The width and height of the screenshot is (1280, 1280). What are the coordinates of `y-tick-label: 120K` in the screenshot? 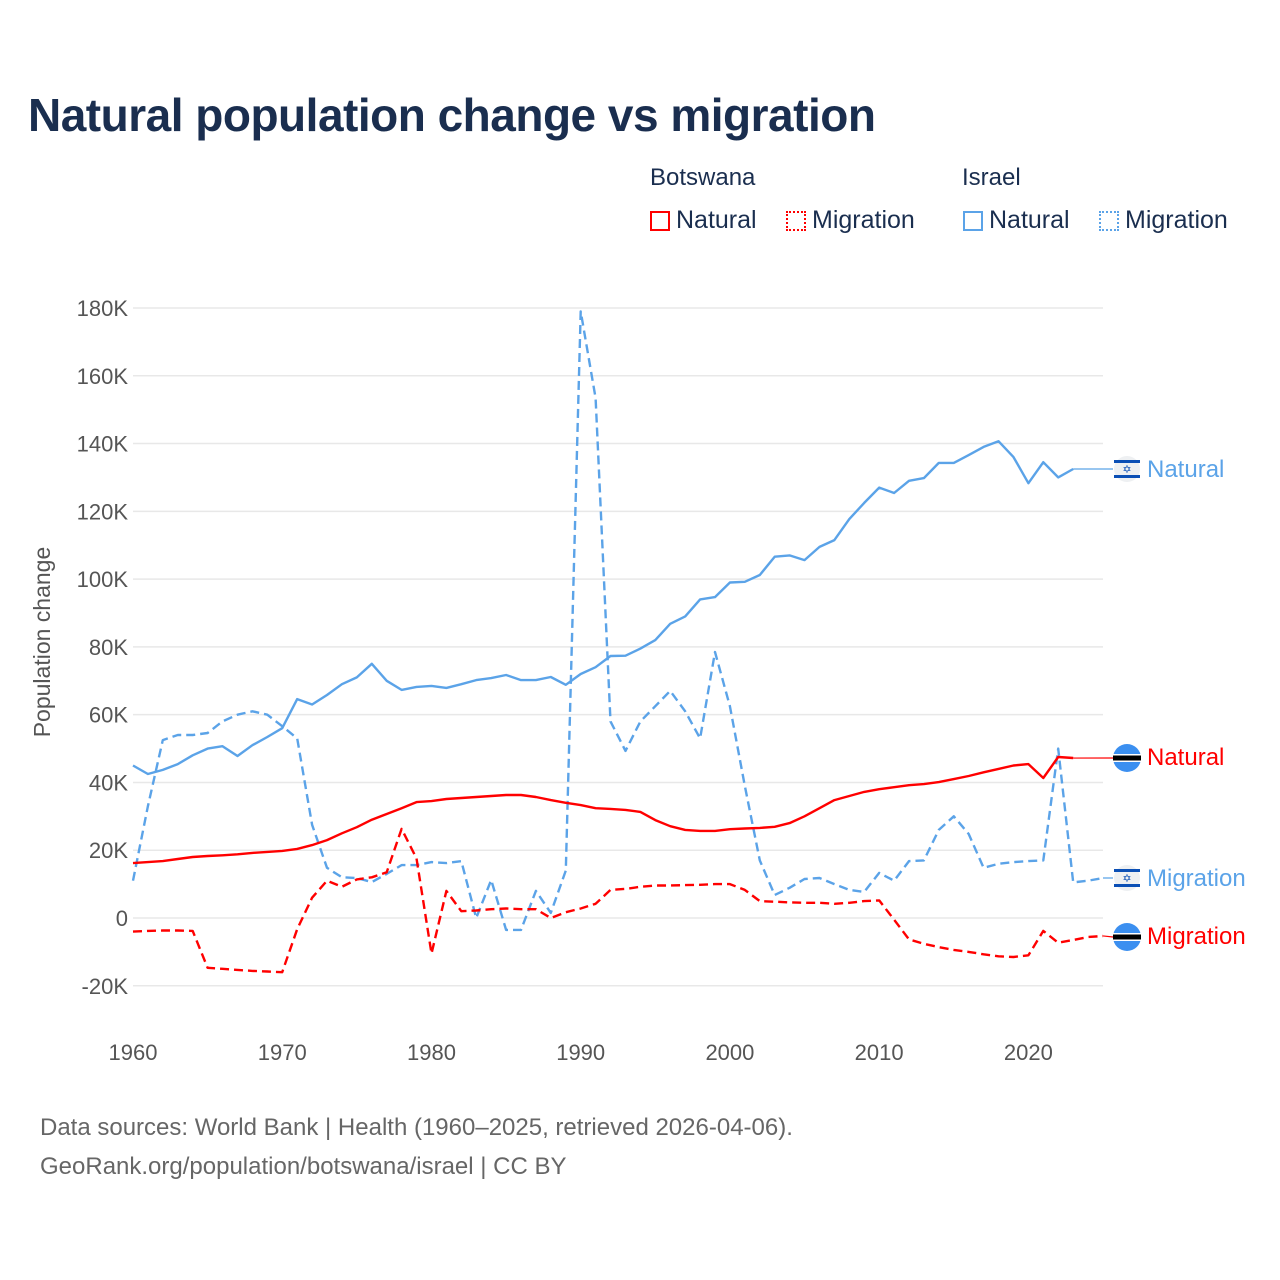 It's located at (103, 511).